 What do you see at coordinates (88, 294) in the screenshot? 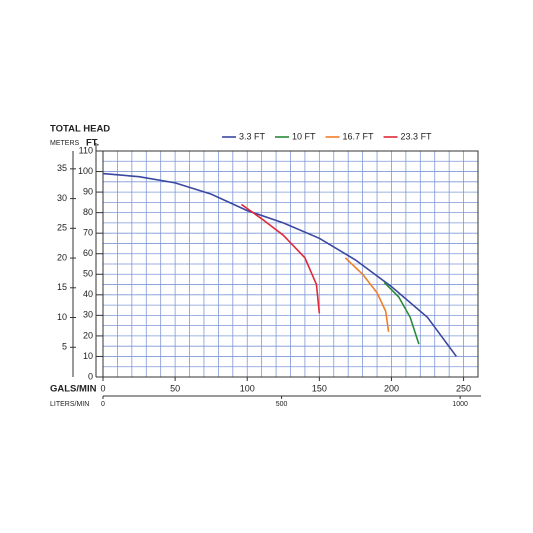
I see `y-tick-label: 40` at bounding box center [88, 294].